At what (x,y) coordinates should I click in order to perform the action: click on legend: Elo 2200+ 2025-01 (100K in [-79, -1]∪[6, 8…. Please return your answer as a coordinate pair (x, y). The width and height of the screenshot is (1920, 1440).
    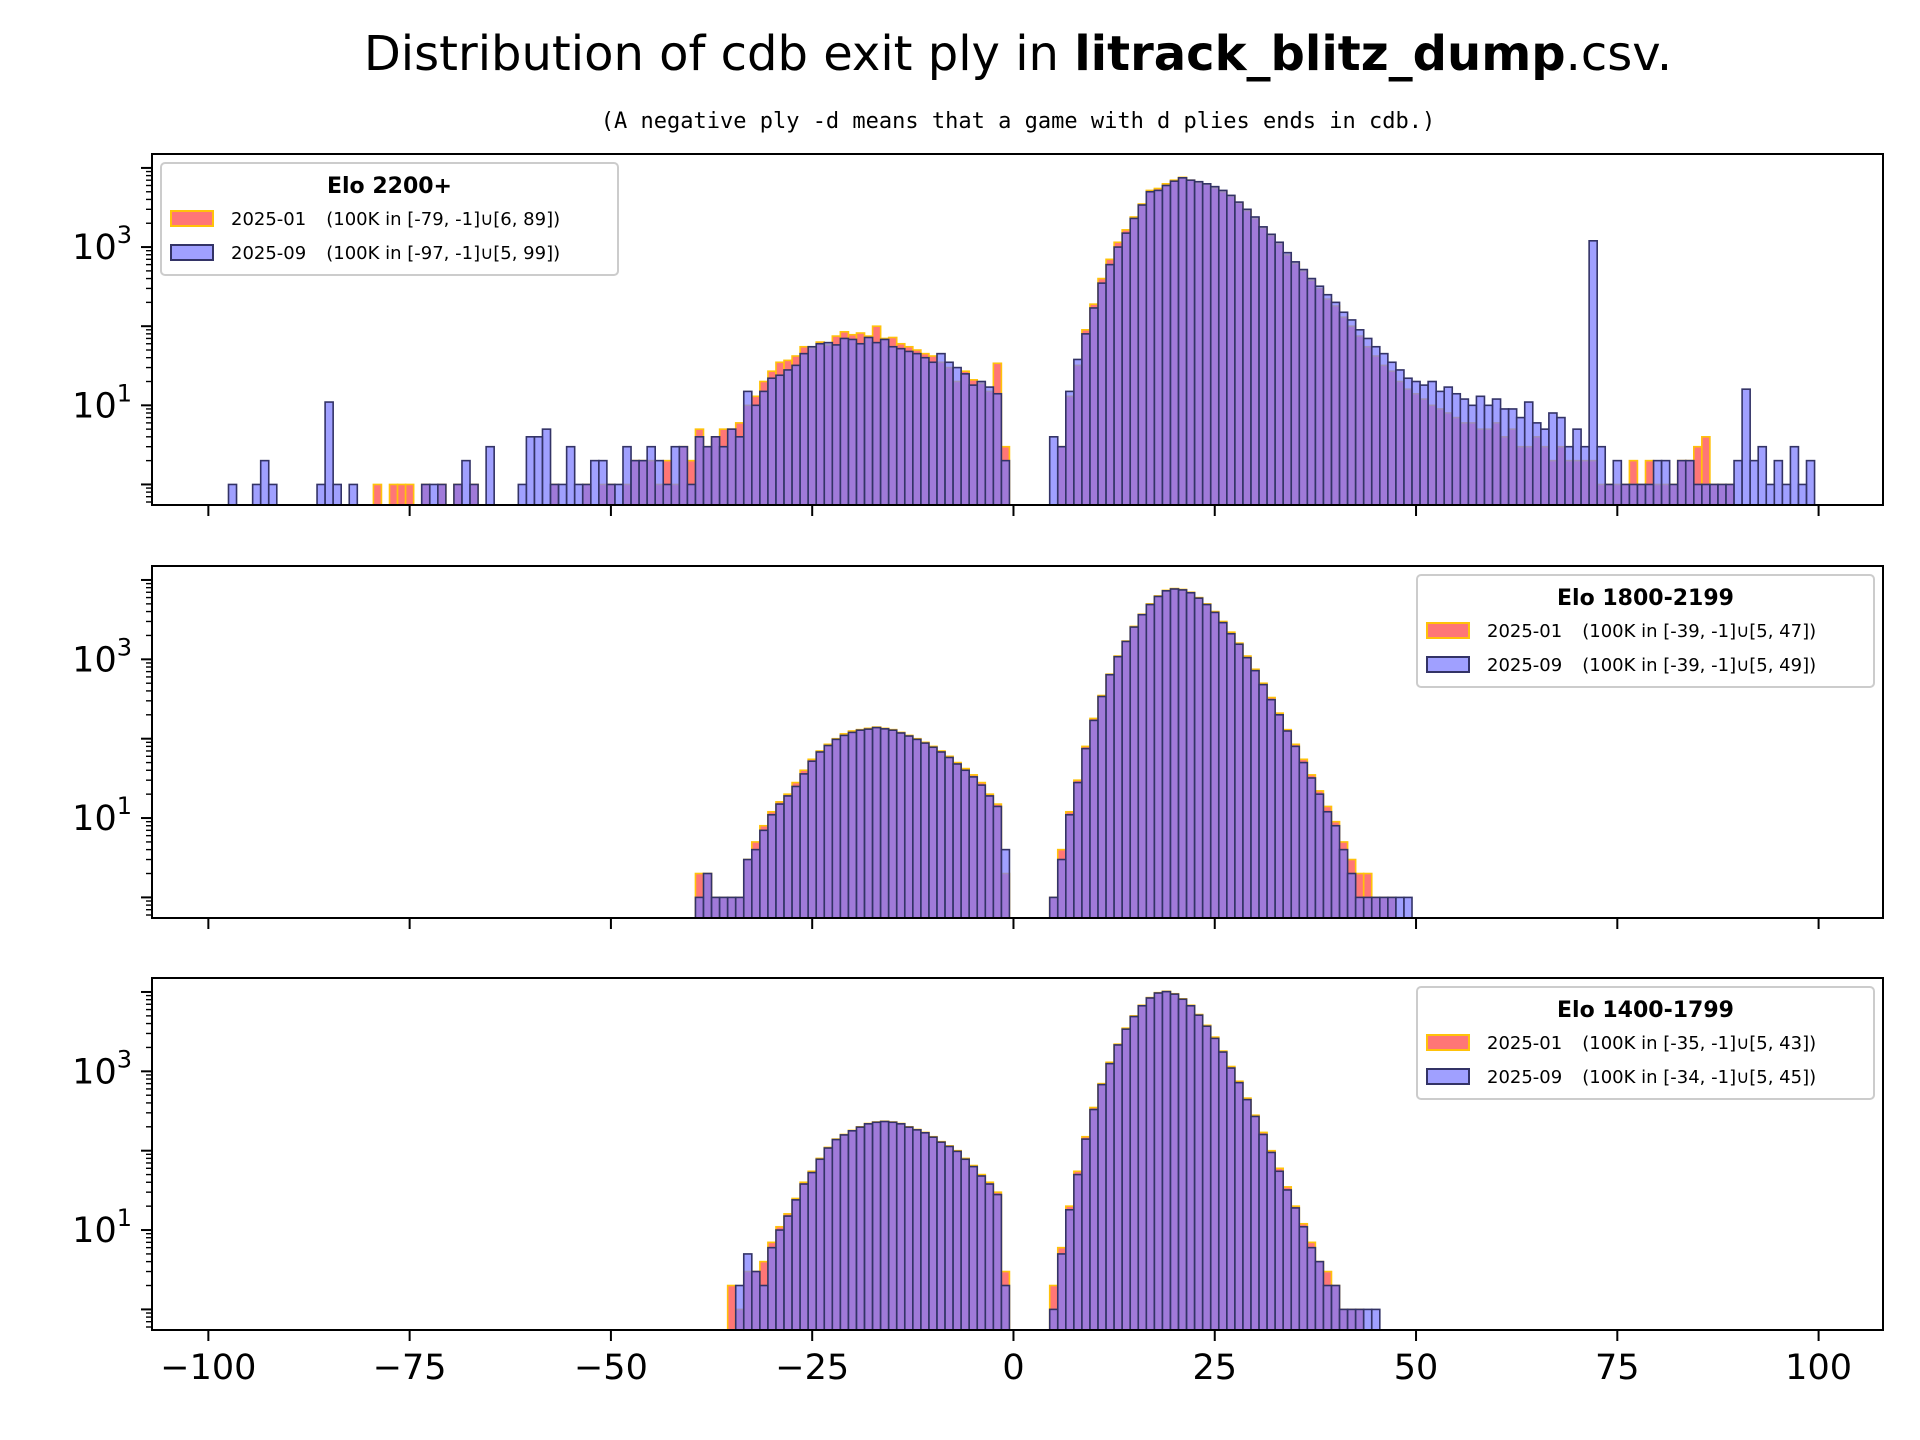
    Looking at the image, I should click on (389, 219).